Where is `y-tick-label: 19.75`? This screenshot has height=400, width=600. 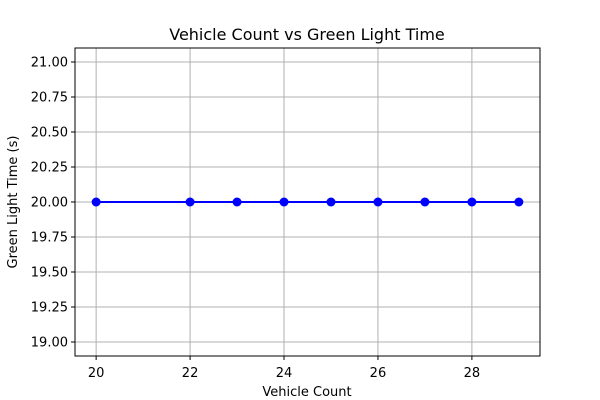 y-tick-label: 19.75 is located at coordinates (49, 238).